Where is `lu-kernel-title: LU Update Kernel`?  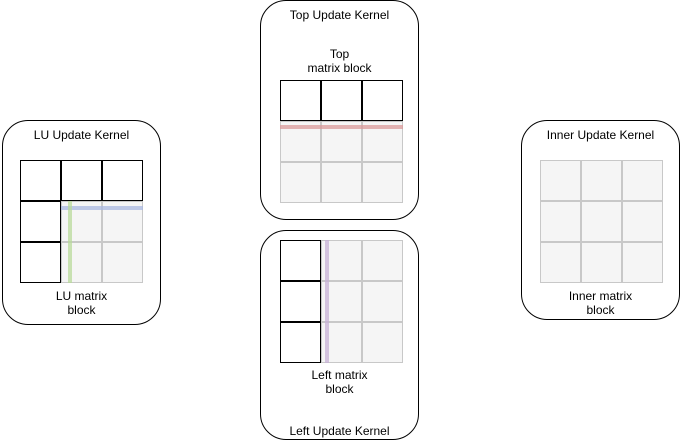 lu-kernel-title: LU Update Kernel is located at coordinates (81, 135).